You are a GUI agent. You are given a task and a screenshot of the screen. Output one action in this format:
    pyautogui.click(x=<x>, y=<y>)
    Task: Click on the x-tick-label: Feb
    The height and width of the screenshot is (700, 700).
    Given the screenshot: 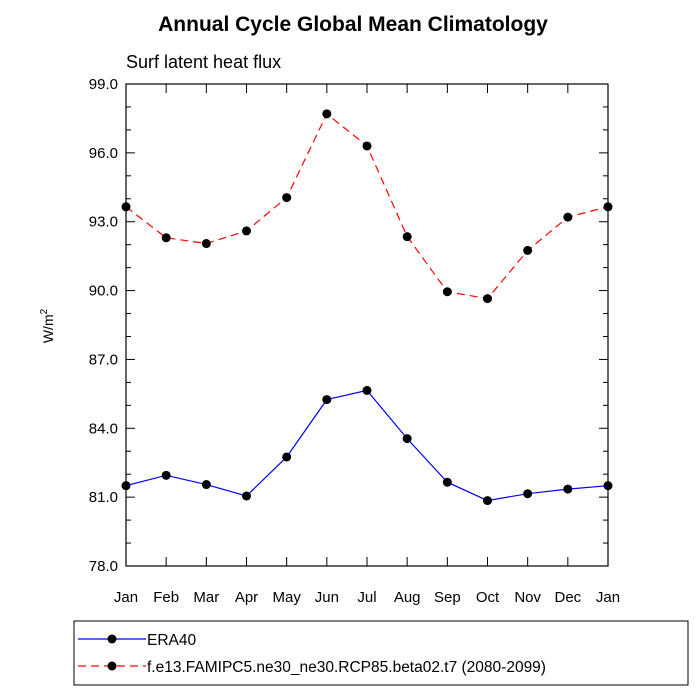 What is the action you would take?
    pyautogui.click(x=166, y=597)
    